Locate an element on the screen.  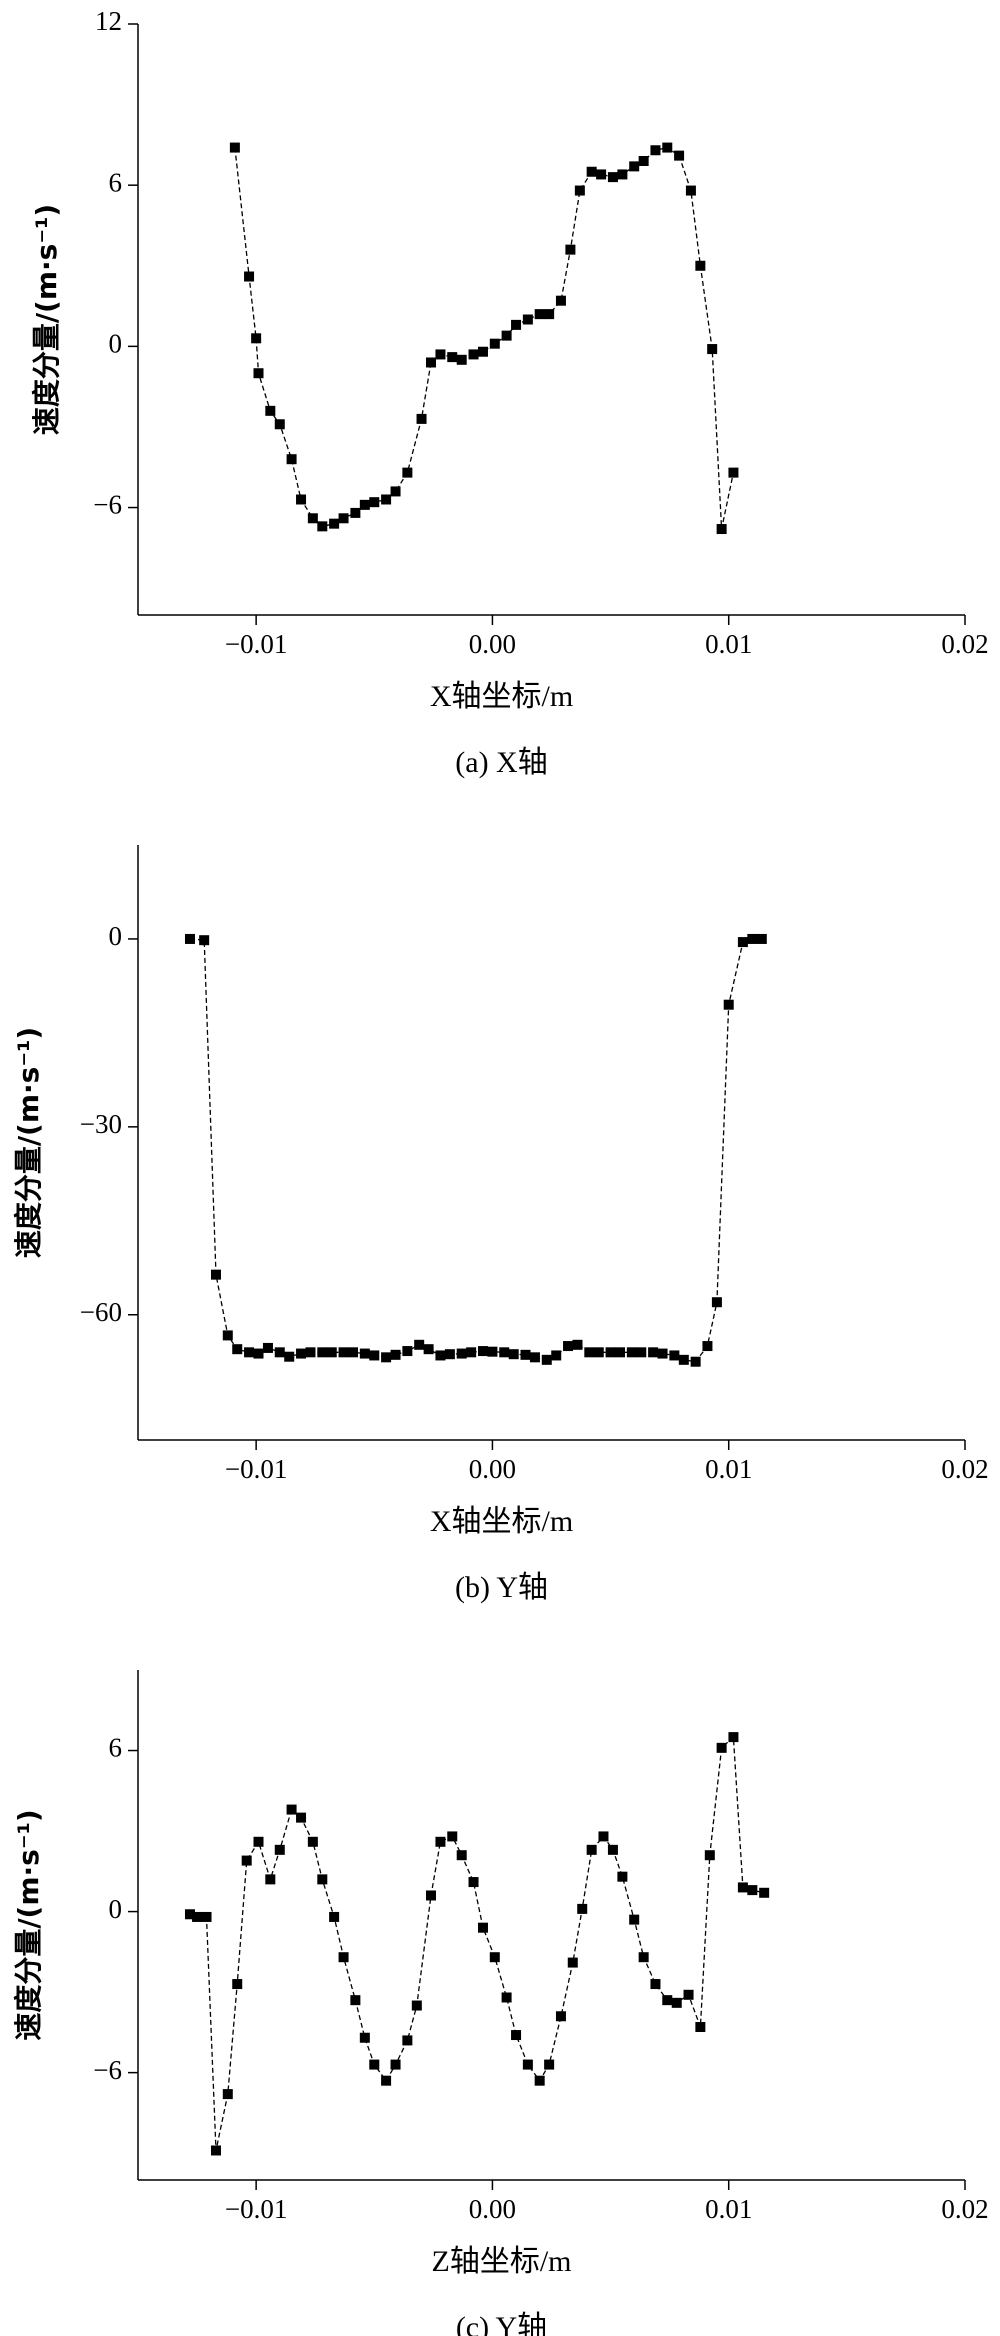
y-tick-label: 0 is located at coordinates (116, 344).